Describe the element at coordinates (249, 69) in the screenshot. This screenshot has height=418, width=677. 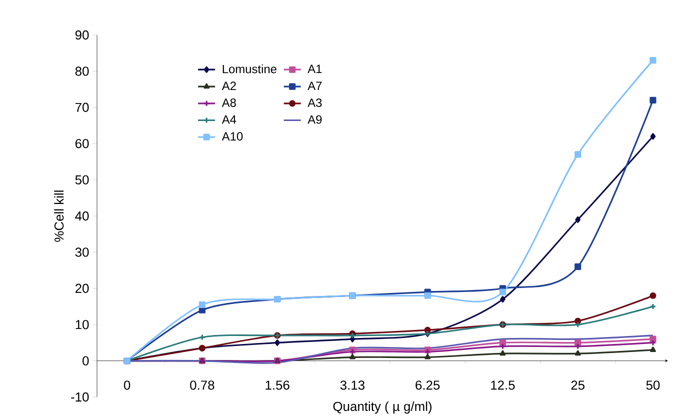
I see `legend-label: Lomustine` at that location.